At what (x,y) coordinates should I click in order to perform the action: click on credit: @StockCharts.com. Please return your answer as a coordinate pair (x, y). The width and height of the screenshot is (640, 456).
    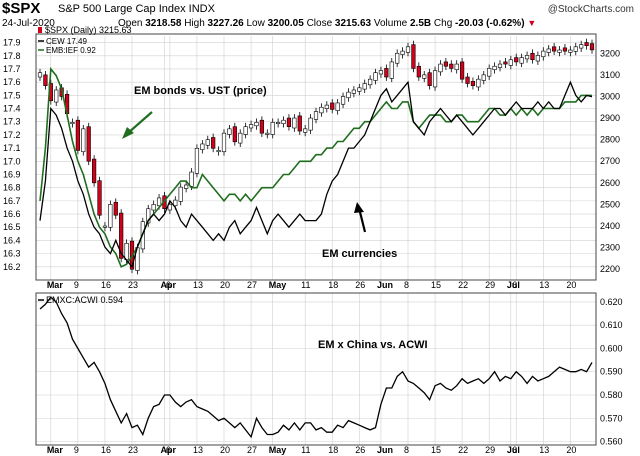
    Looking at the image, I should click on (590, 9).